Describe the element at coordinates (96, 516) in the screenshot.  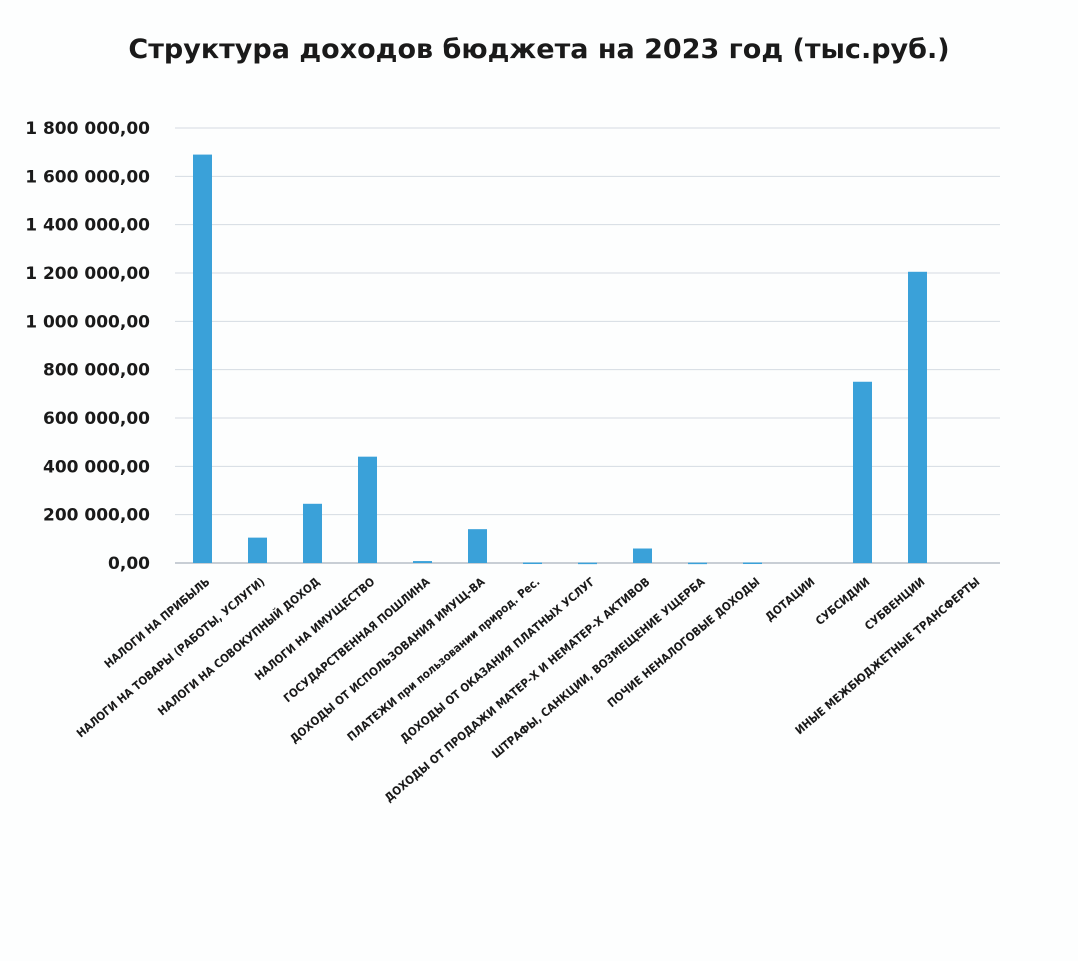
I see `y-tick-label: 200 000,00` at that location.